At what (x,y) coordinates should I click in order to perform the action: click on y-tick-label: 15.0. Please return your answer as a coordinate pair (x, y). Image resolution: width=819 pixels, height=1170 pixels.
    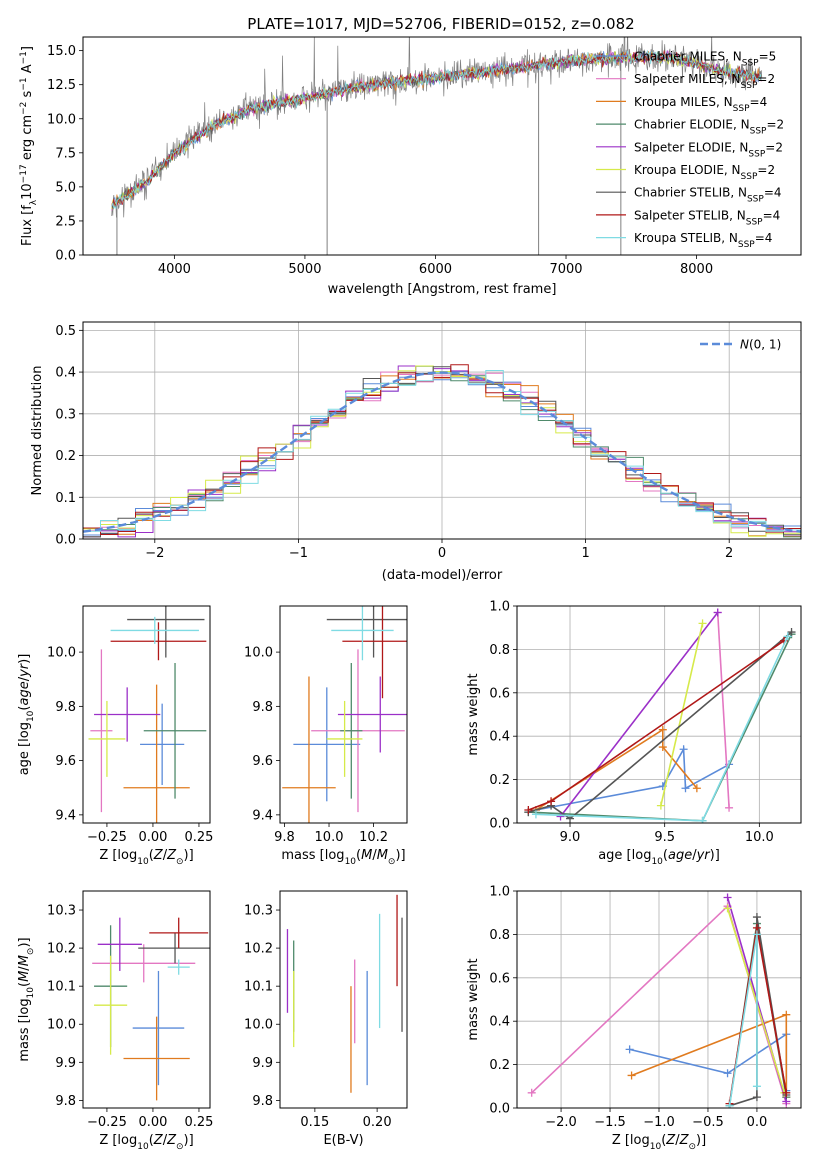
    Looking at the image, I should click on (61, 51).